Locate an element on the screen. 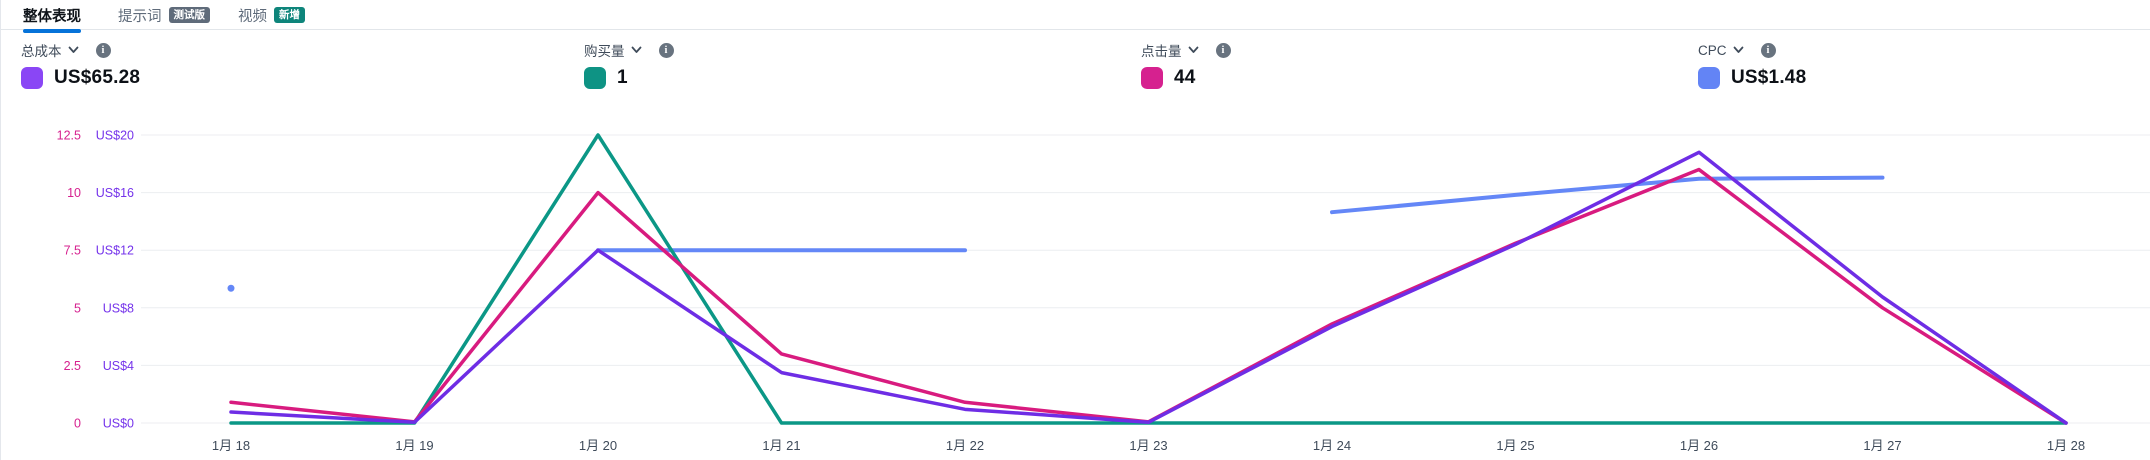 Image resolution: width=2150 pixels, height=460 pixels. metric-card-clicks: 点击量 44 is located at coordinates (1306, 64).